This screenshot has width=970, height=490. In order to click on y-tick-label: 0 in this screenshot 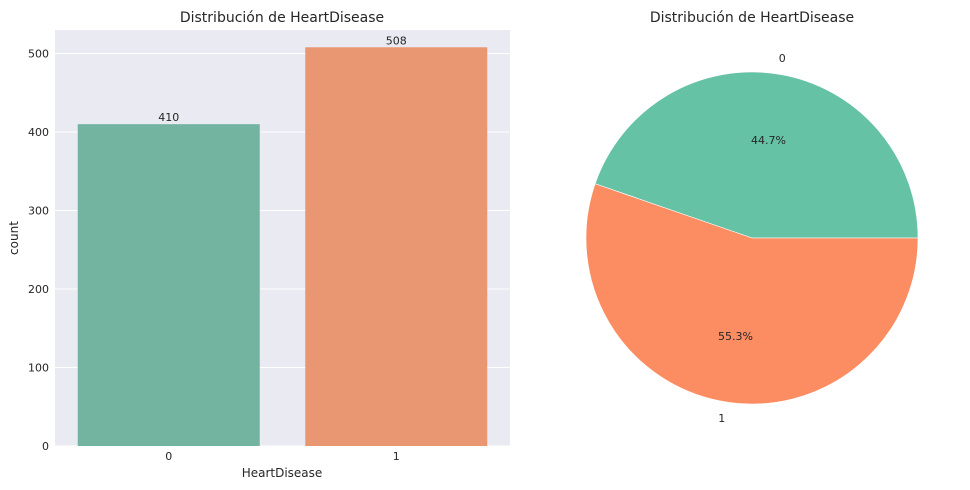, I will do `click(45, 446)`.